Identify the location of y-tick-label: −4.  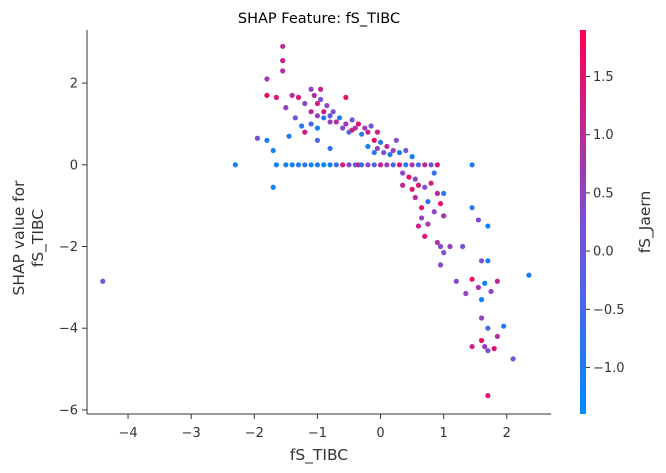
(68, 329).